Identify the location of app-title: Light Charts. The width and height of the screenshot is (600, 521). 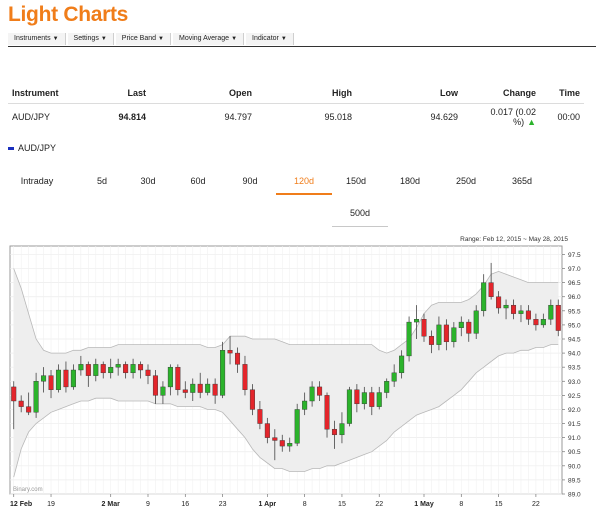
(68, 14).